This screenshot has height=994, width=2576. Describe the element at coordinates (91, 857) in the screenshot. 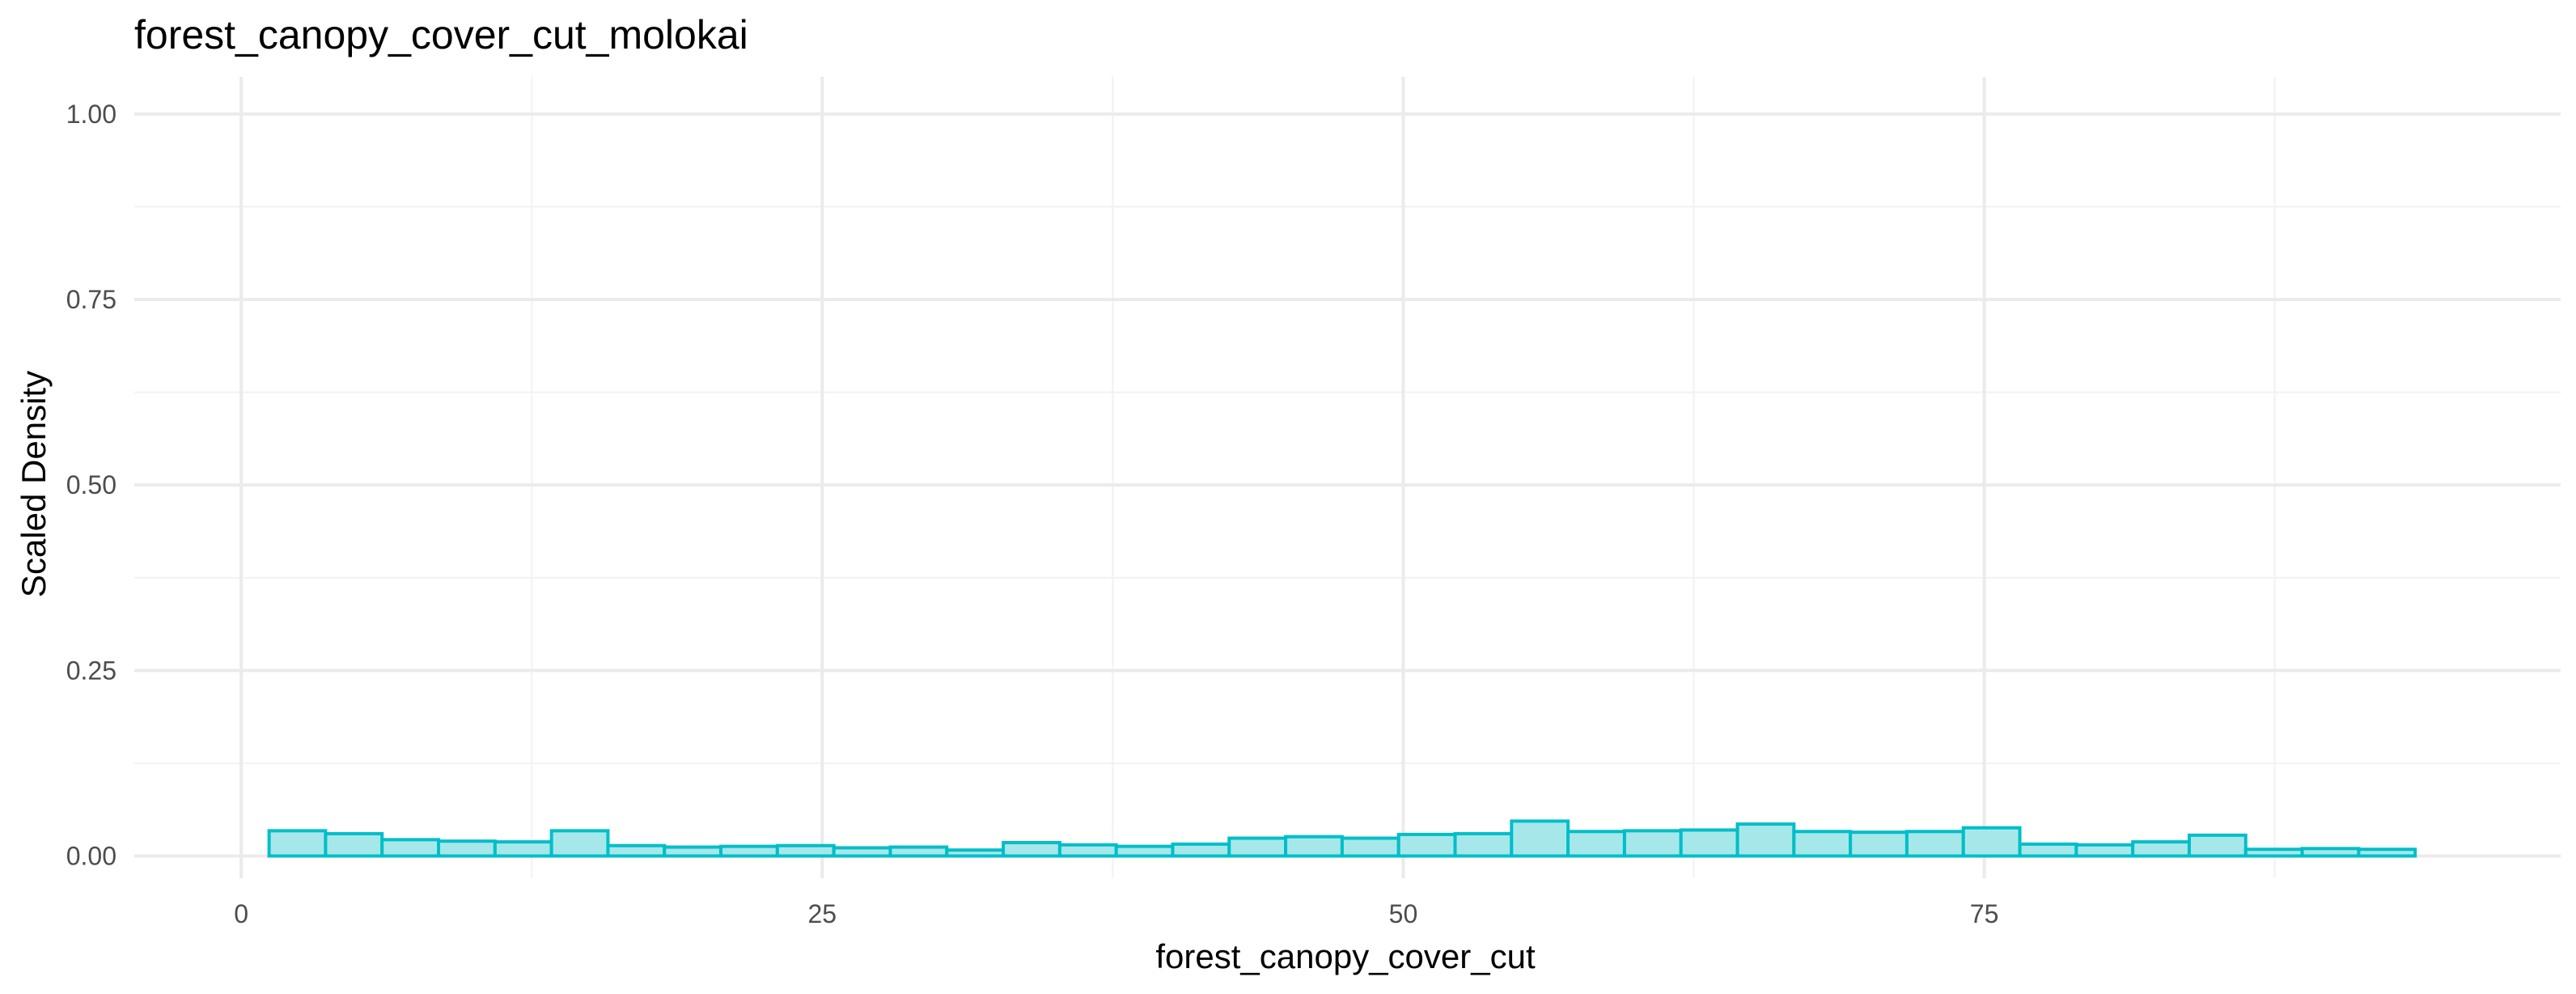

I see `y-tick-label: 0.00` at that location.